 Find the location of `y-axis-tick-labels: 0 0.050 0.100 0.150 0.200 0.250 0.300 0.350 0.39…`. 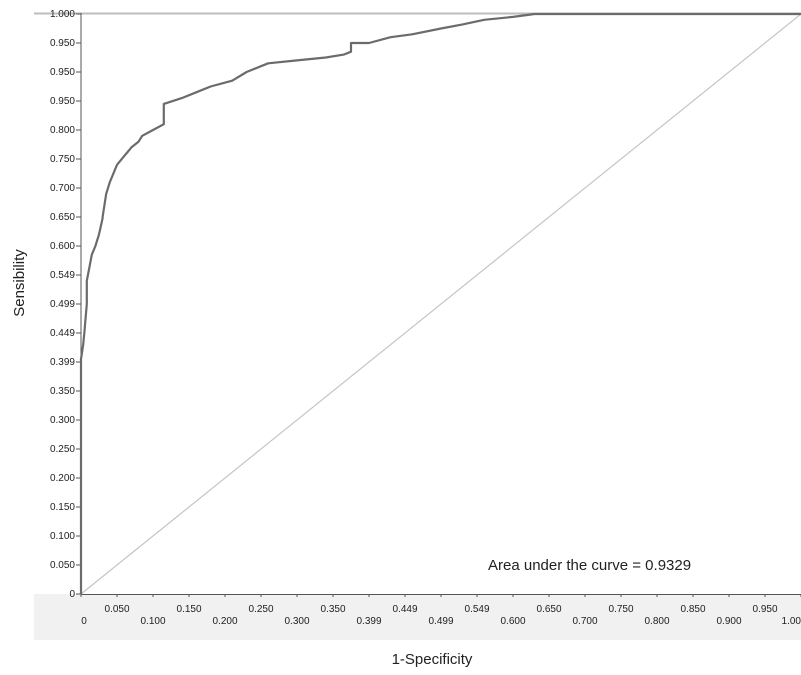

y-axis-tick-labels: 0 0.050 0.100 0.150 0.200 0.250 0.300 0.350 0.39… is located at coordinates (62, 304).